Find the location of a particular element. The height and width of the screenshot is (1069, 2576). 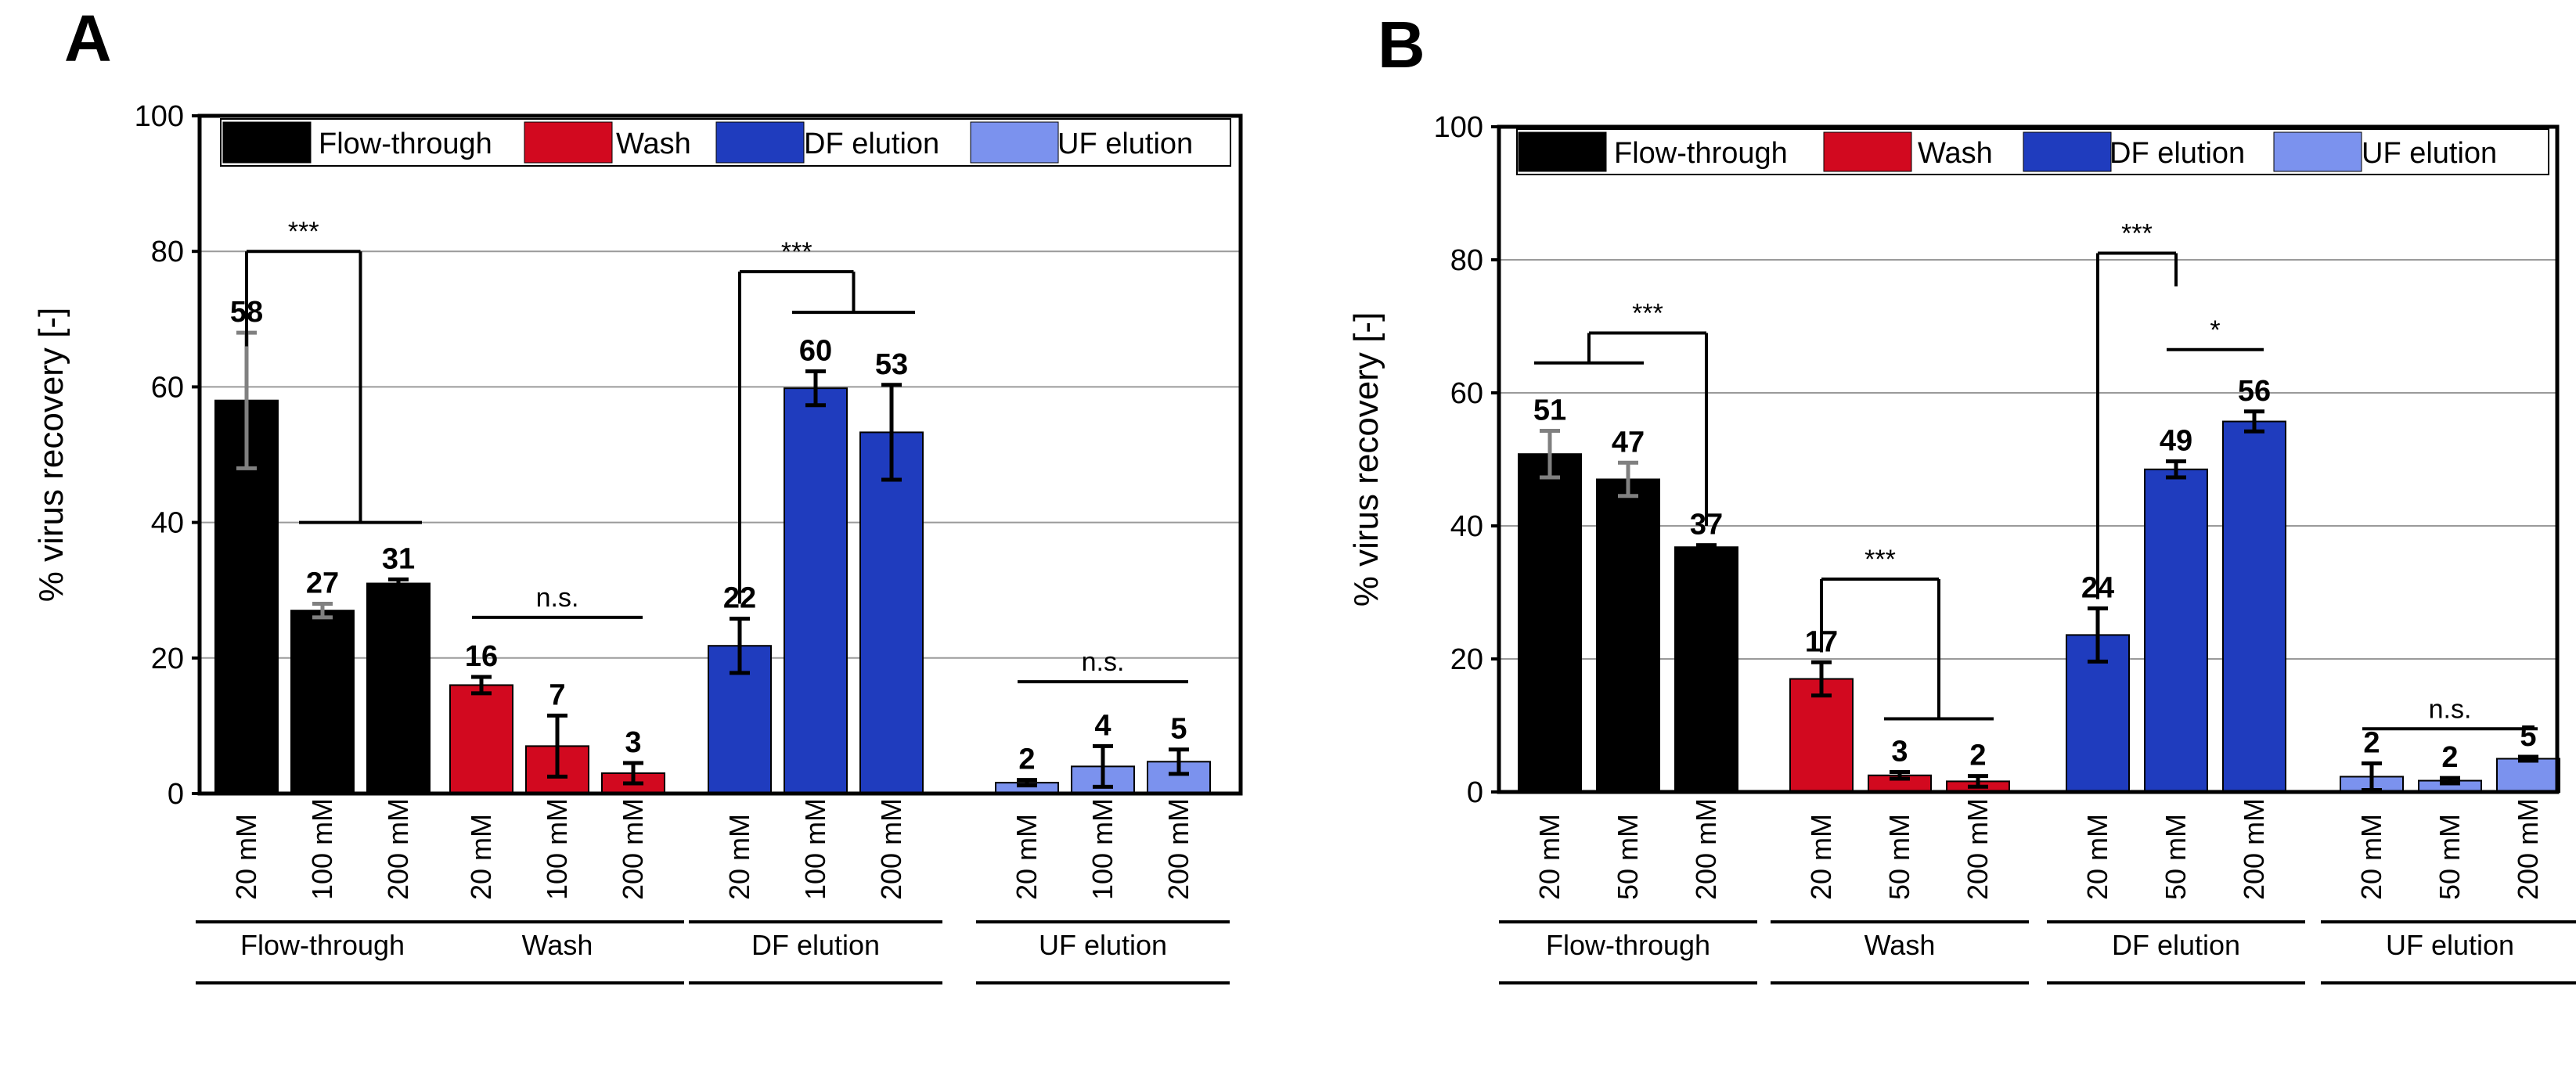

significance-bracket: * is located at coordinates (2215, 333).